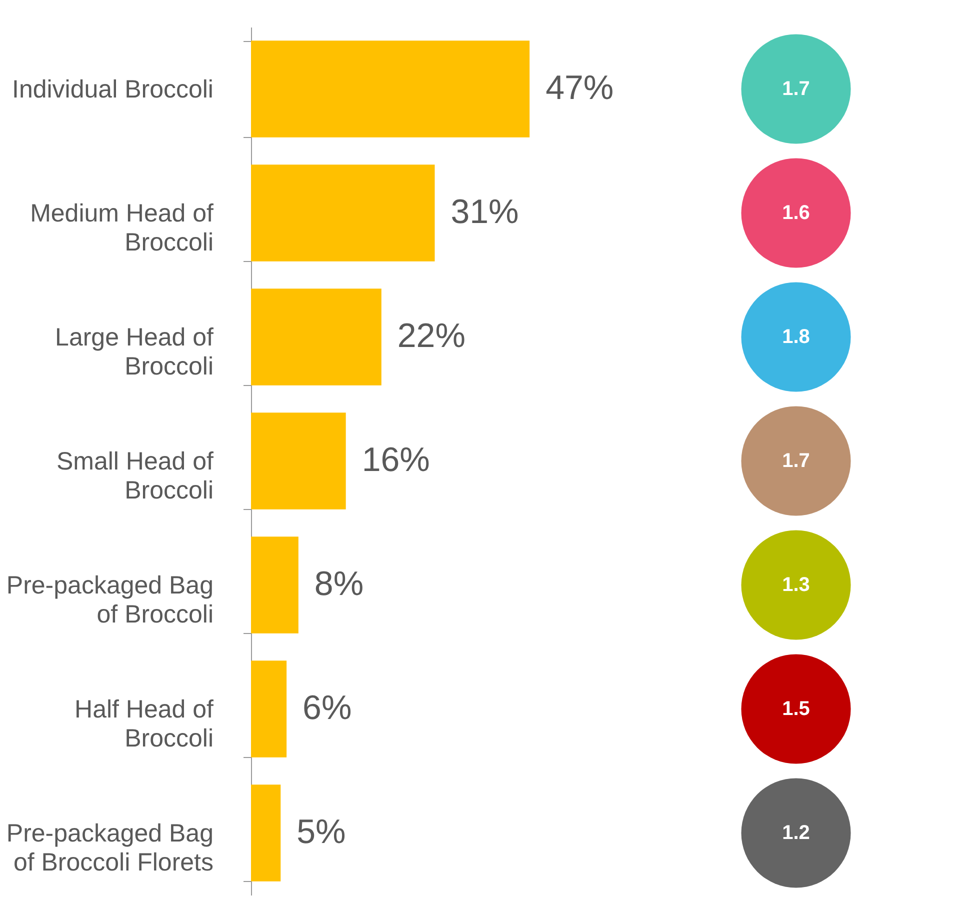 The width and height of the screenshot is (961, 914). I want to click on data-label: 47%, so click(580, 88).